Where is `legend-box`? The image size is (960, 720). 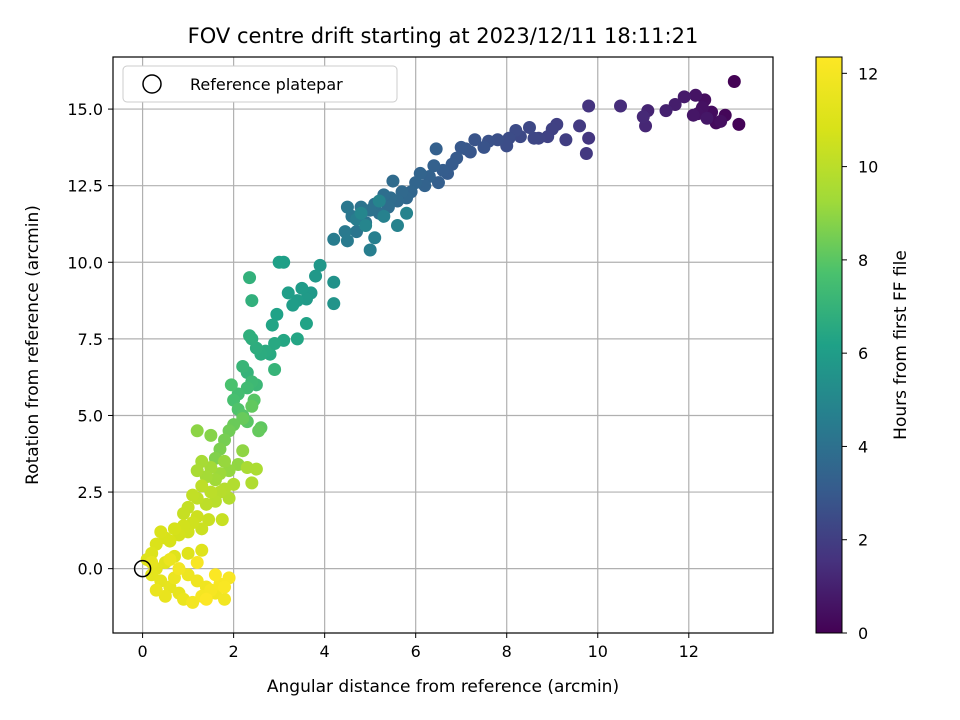 legend-box is located at coordinates (260, 84).